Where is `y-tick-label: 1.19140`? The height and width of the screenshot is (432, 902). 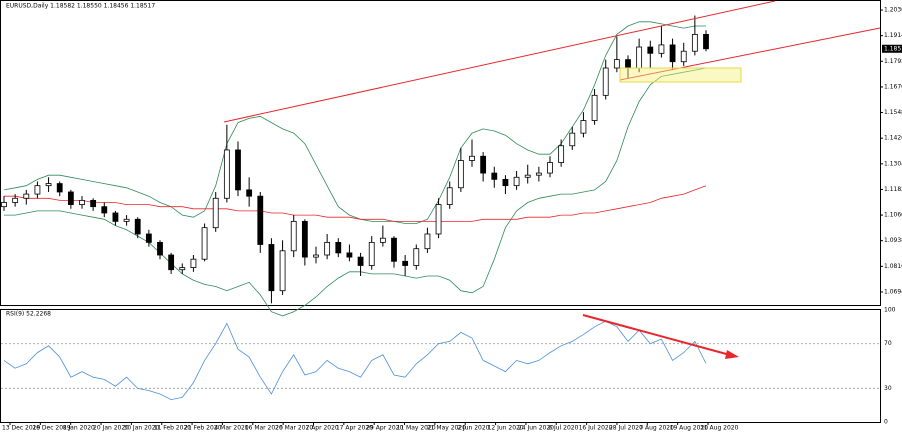 y-tick-label: 1.19140 is located at coordinates (893, 35).